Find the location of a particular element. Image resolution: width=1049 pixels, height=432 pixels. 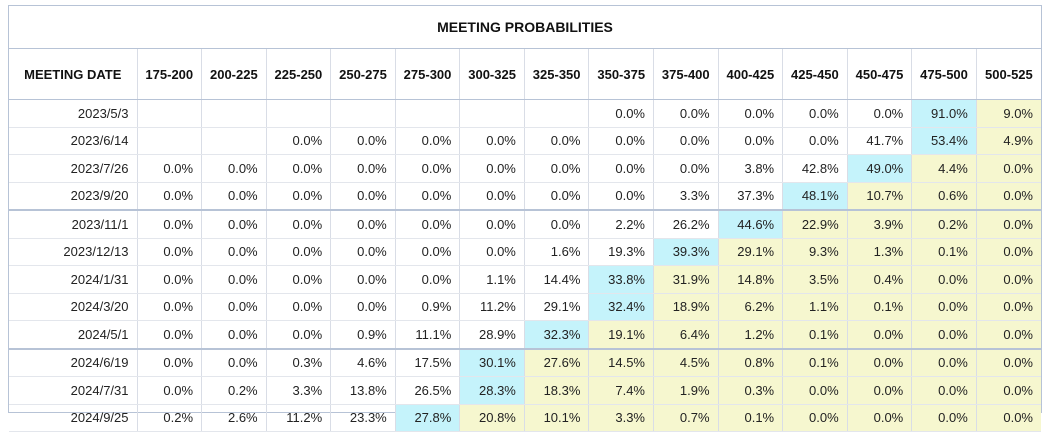

probability-cell: 19.3% is located at coordinates (621, 252).